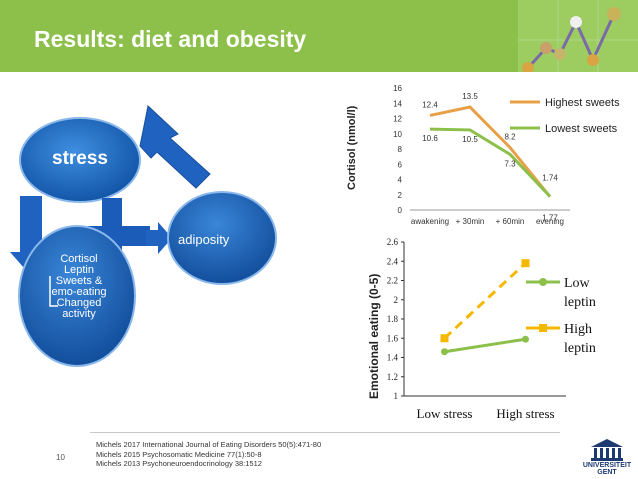  Describe the element at coordinates (393, 358) in the screenshot. I see `y-tick-label: 1.4` at that location.